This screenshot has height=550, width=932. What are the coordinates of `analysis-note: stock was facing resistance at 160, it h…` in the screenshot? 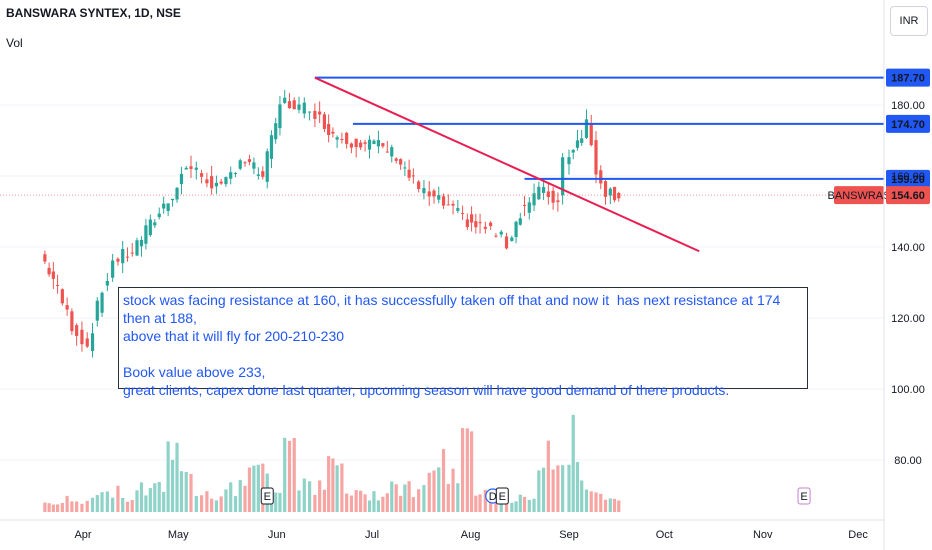 It's located at (463, 342).